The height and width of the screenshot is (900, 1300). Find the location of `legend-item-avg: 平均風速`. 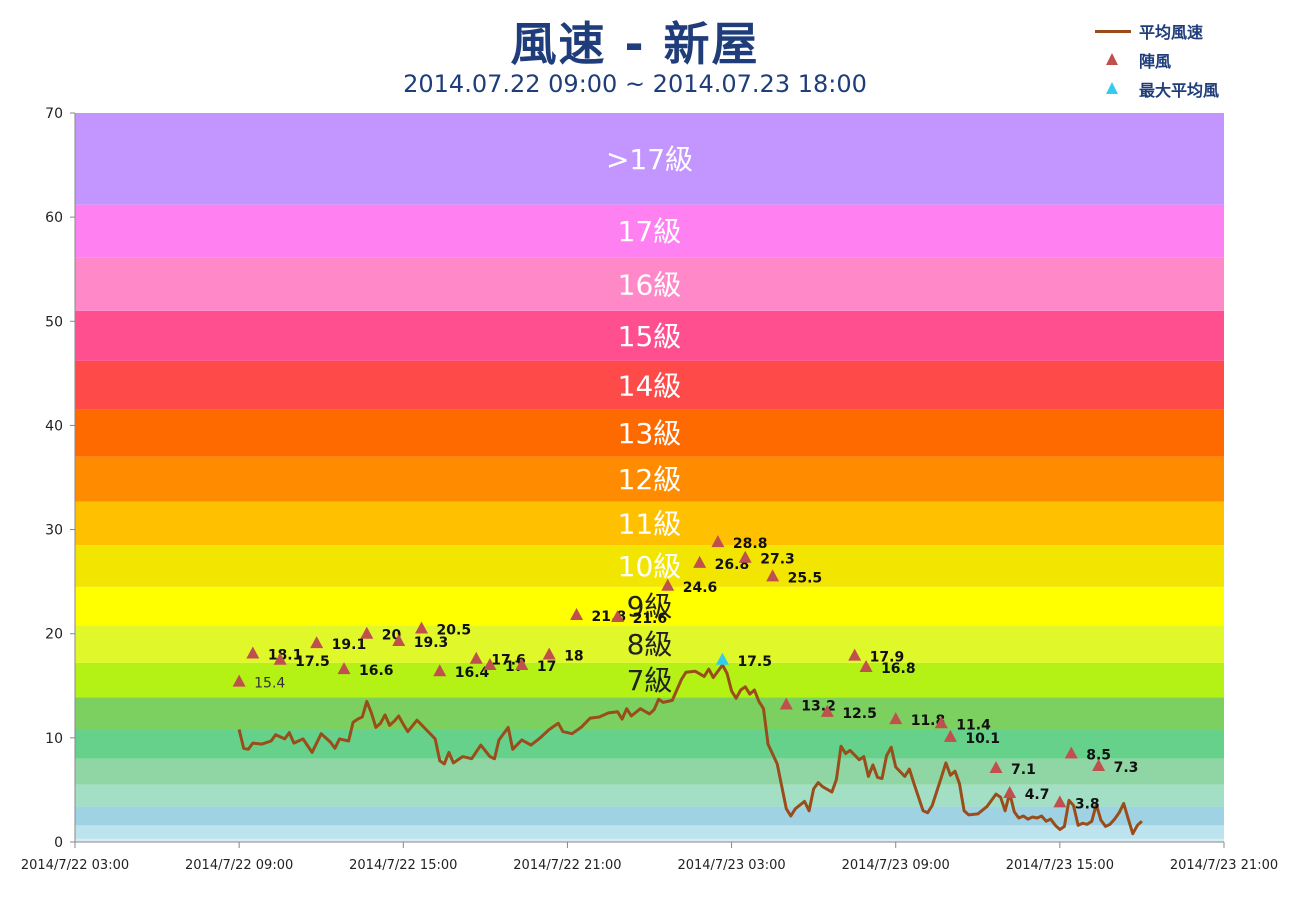

legend-item-avg: 平均風速 is located at coordinates (1157, 30).